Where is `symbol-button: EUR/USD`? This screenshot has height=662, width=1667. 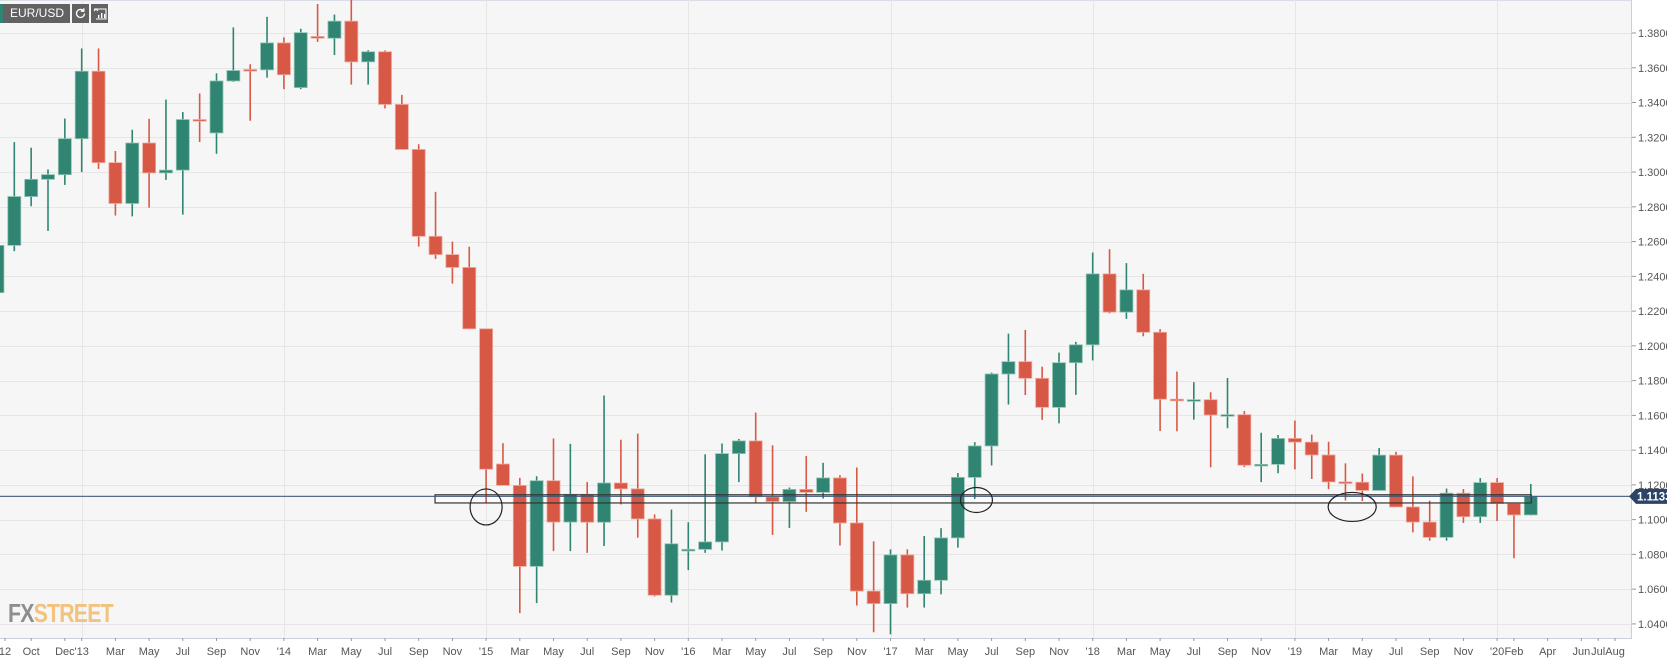
symbol-button: EUR/USD is located at coordinates (35, 13).